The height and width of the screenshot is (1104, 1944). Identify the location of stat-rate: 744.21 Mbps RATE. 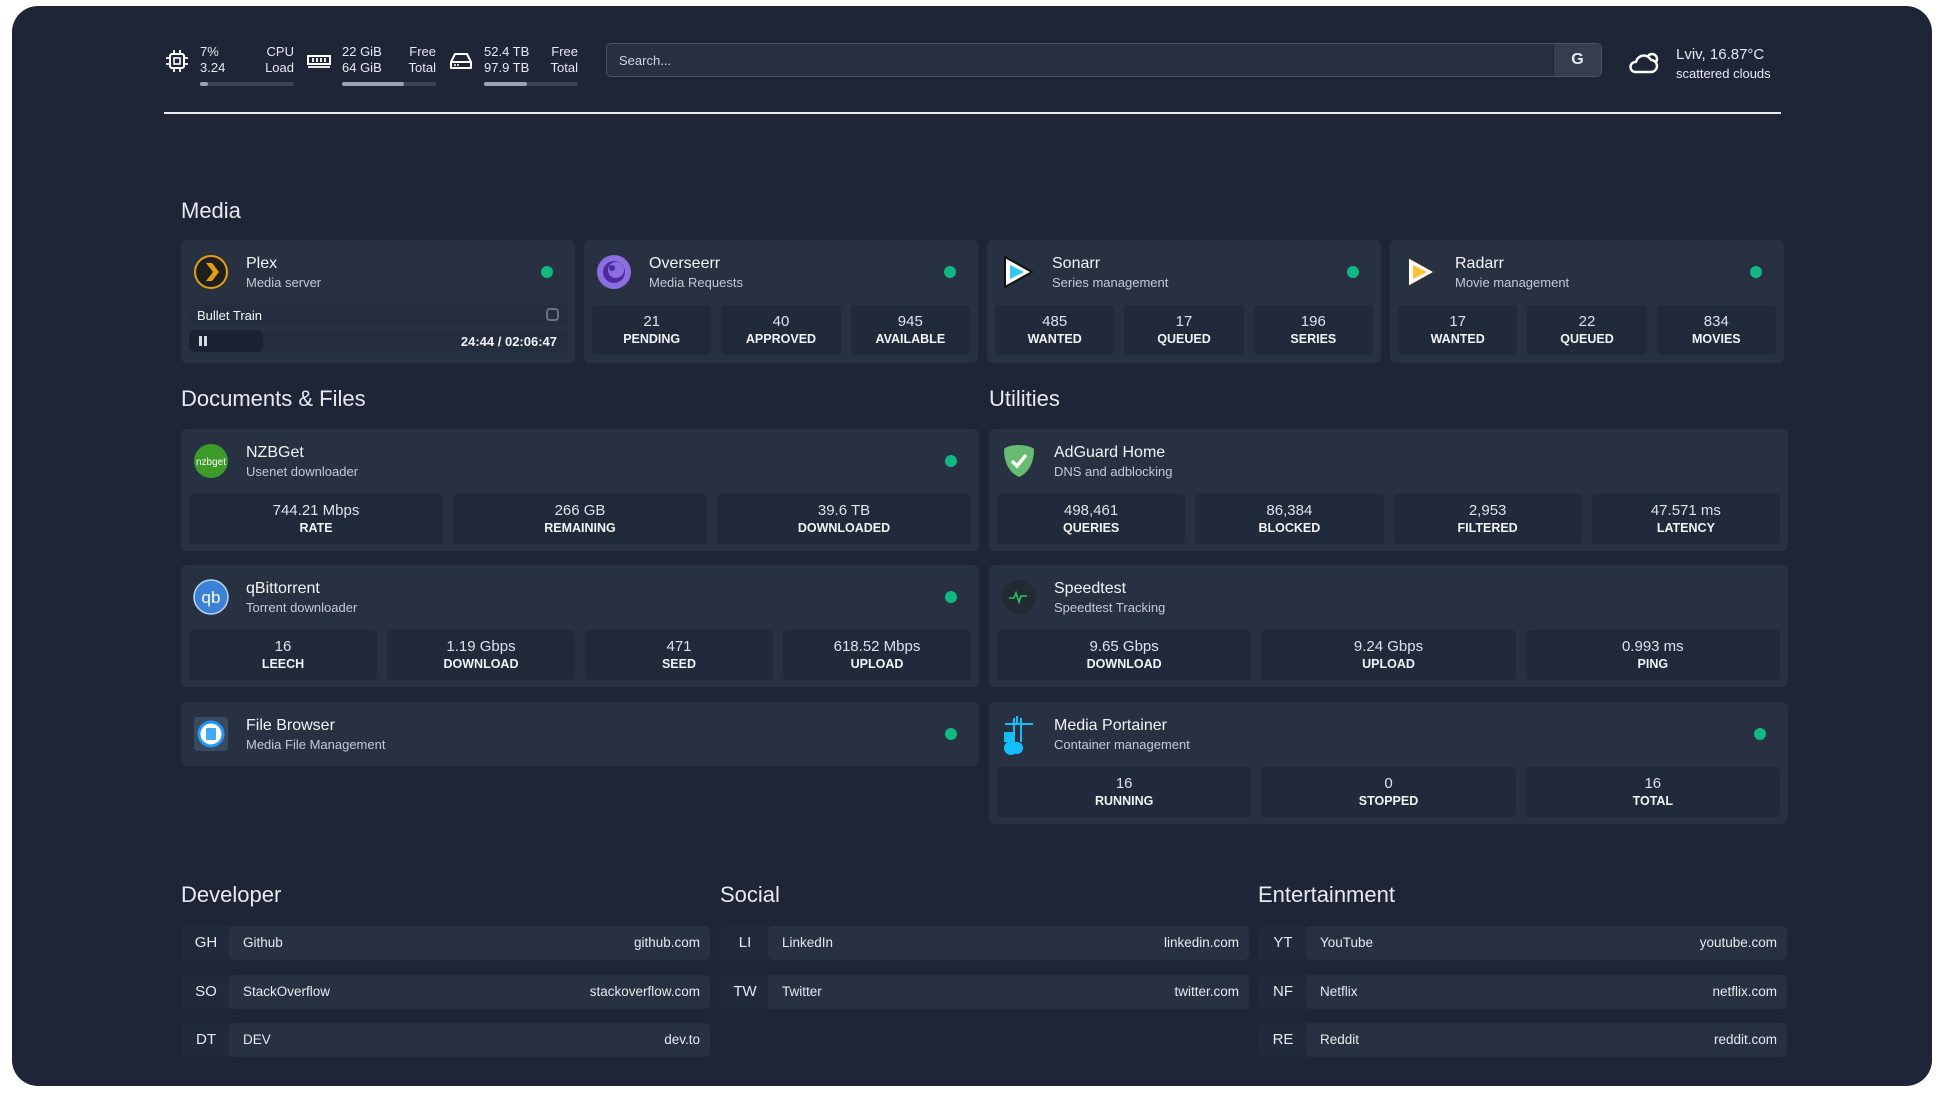
(316, 519).